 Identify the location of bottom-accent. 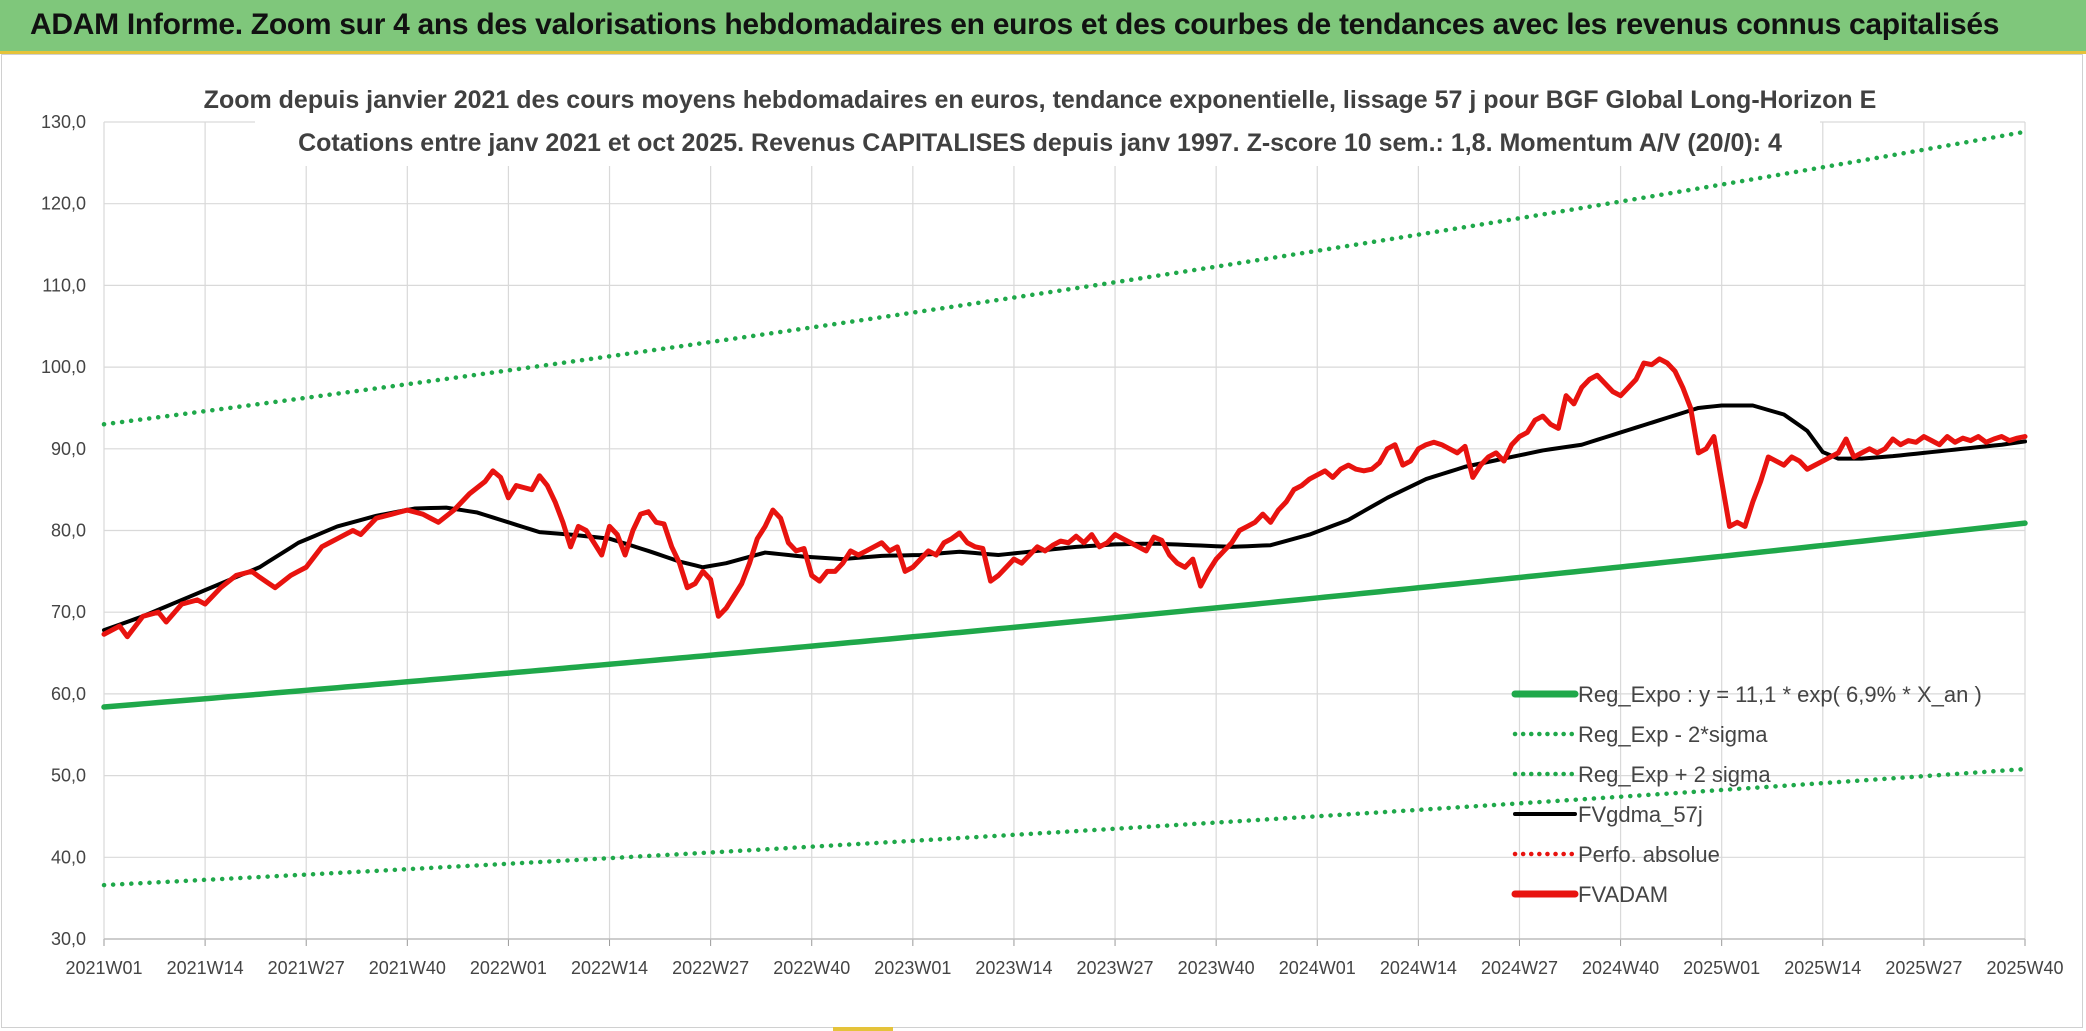
(863, 1029).